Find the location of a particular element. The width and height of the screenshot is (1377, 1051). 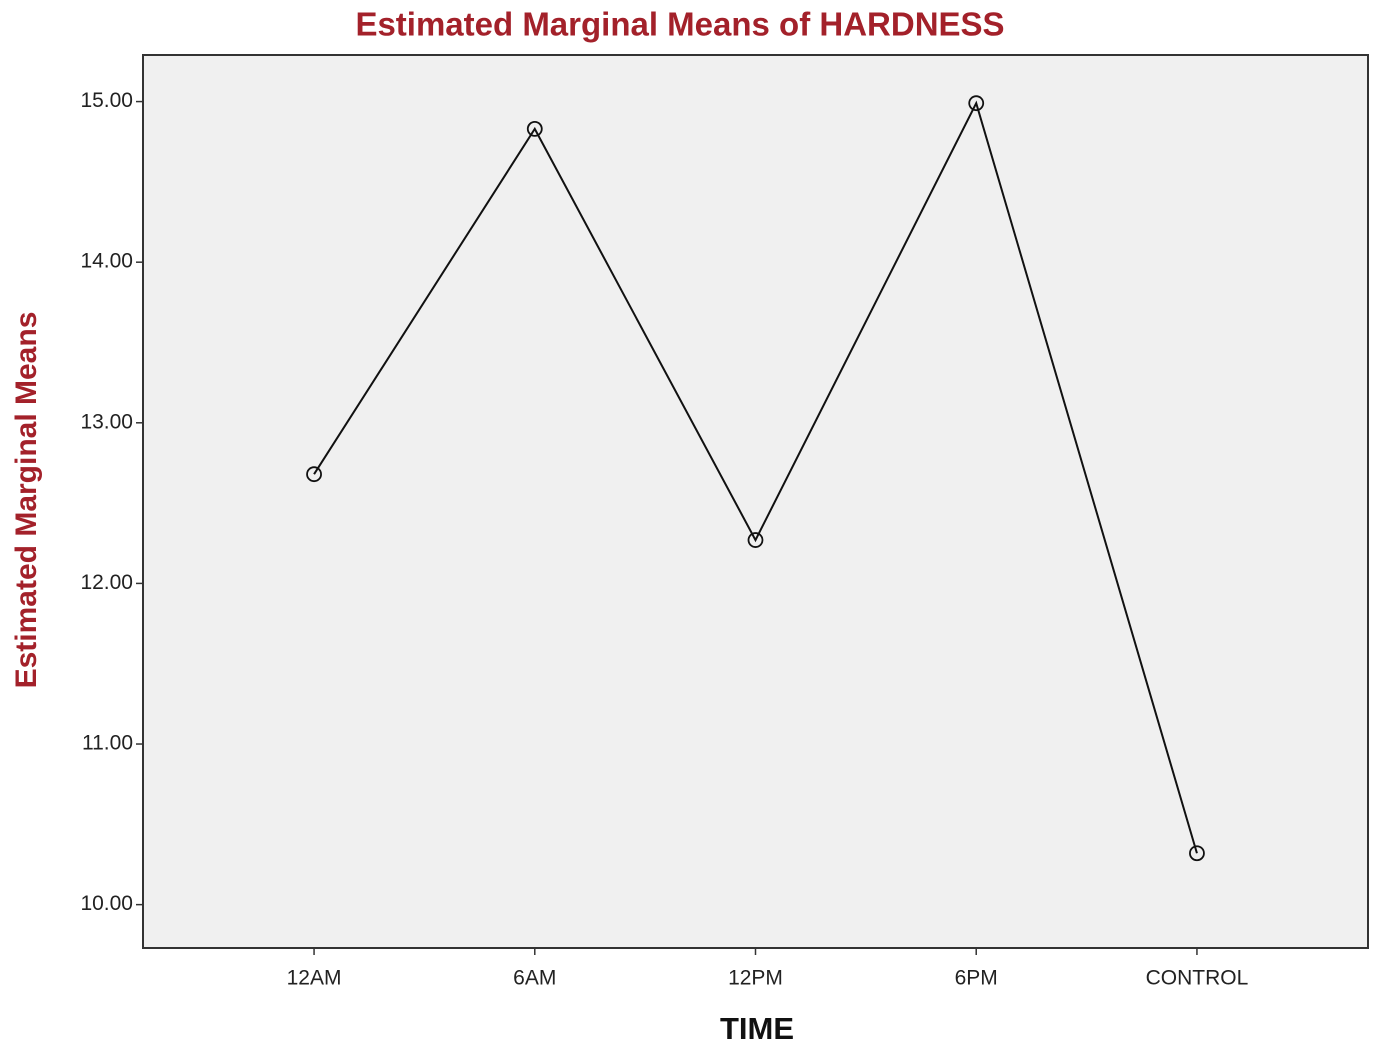

y-tick-label: 12.00 is located at coordinates (106, 582).